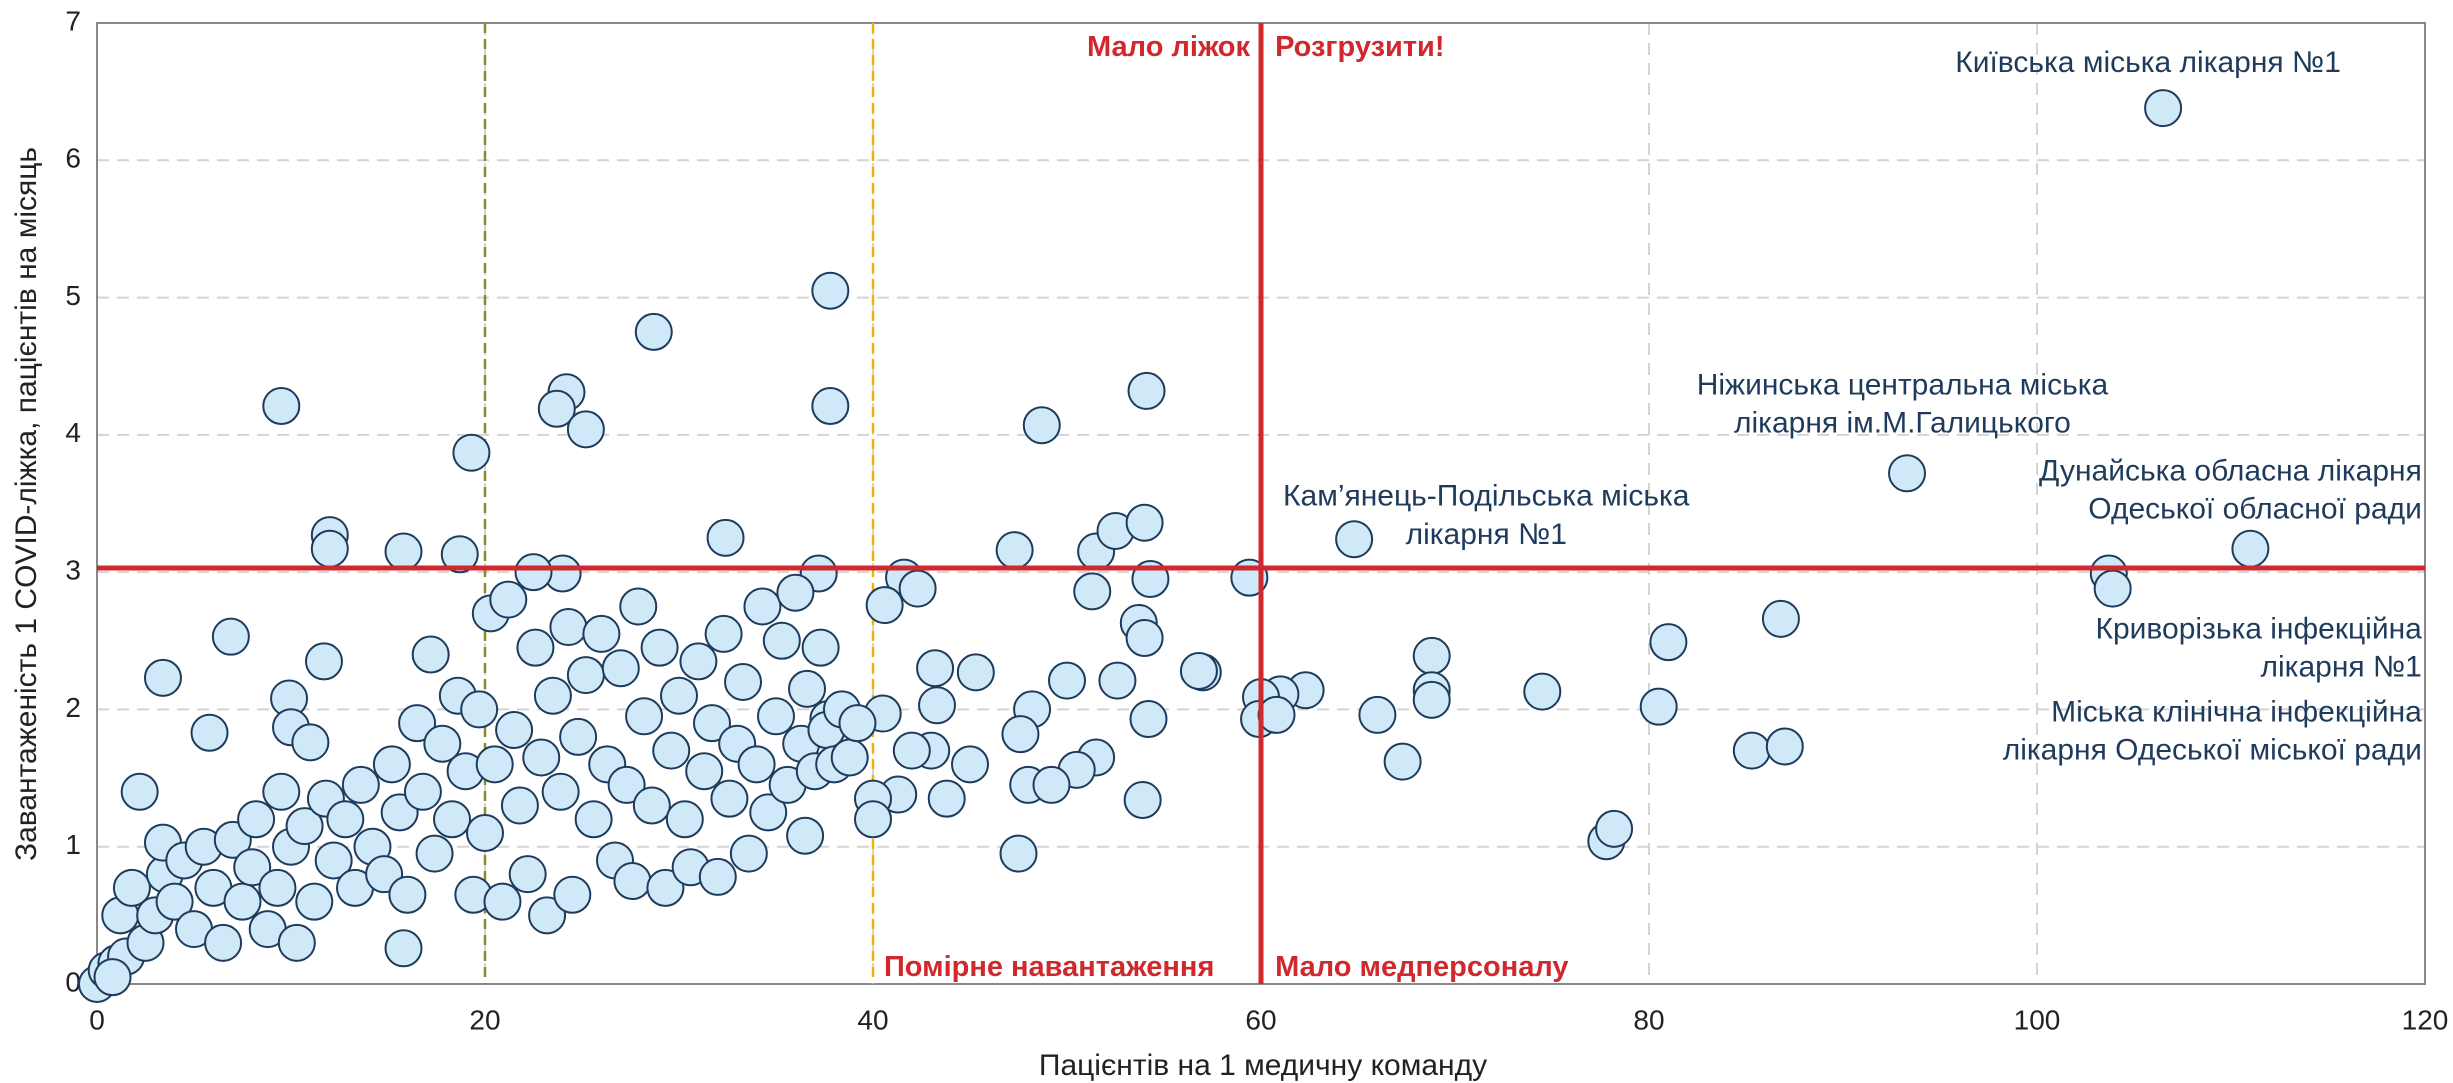 This screenshot has width=2453, height=1083. What do you see at coordinates (73, 20) in the screenshot?
I see `y-tick-label: 7` at bounding box center [73, 20].